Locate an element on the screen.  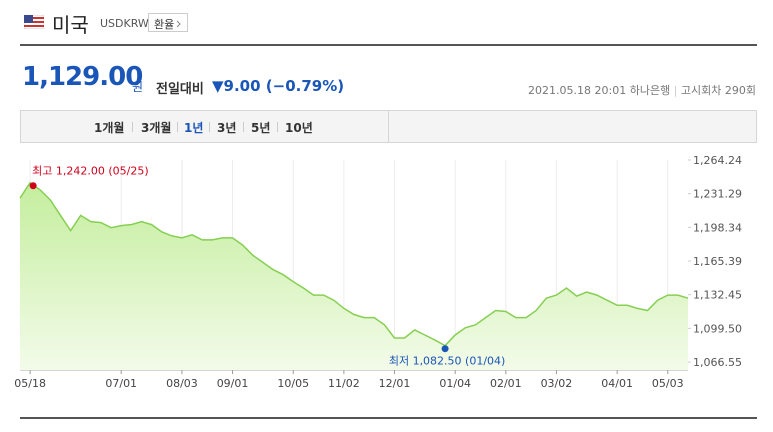
code: USDKRW is located at coordinates (124, 23).